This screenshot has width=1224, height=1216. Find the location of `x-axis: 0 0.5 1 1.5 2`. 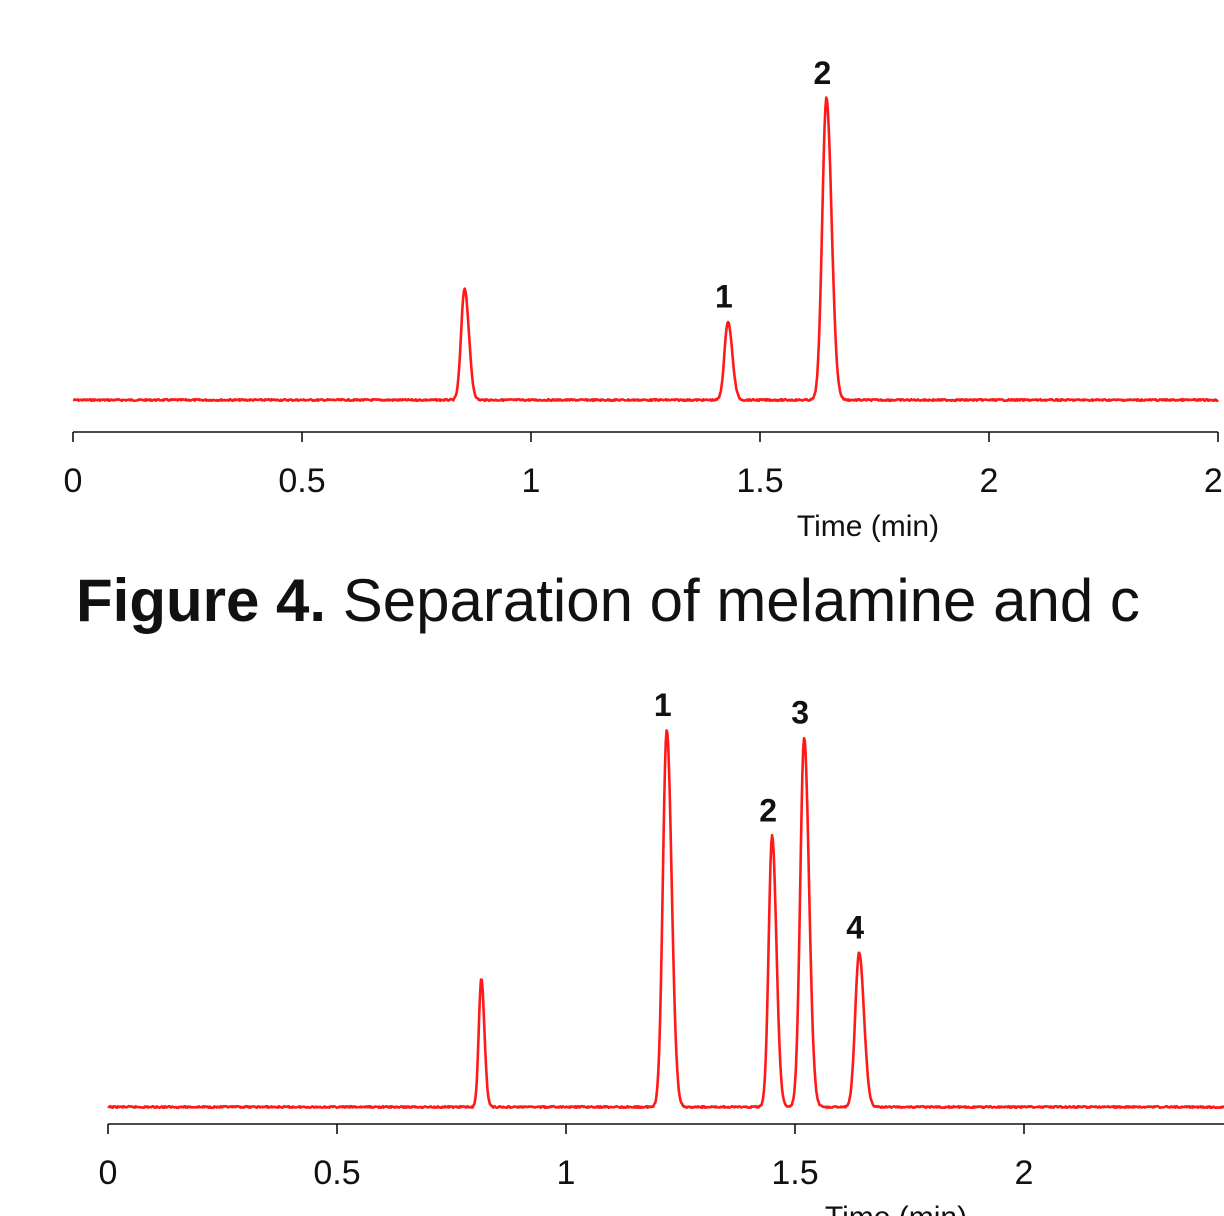

x-axis: 0 0.5 1 1.5 2 is located at coordinates (661, 1157).